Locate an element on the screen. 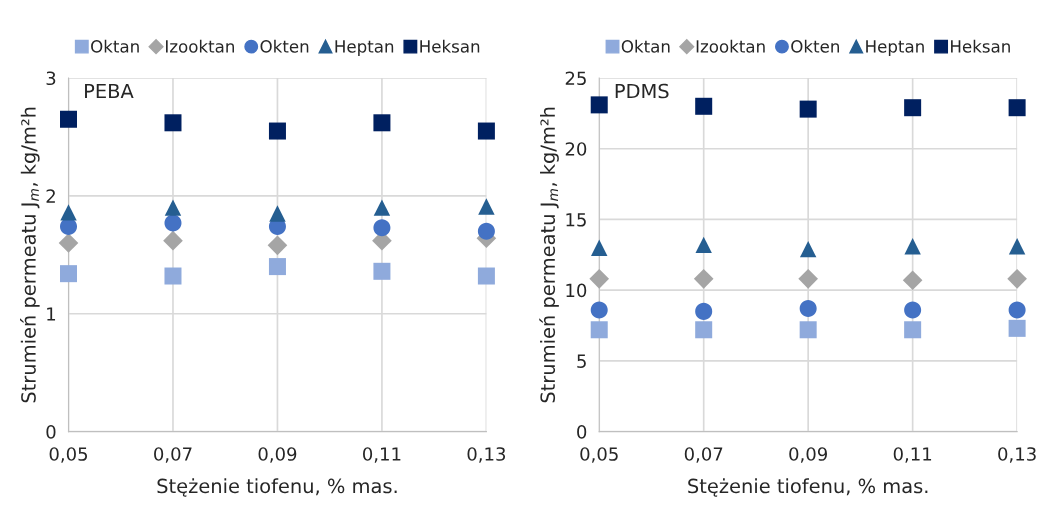 This screenshot has height=520, width=1054. y-tick-label: 10 is located at coordinates (576, 290).